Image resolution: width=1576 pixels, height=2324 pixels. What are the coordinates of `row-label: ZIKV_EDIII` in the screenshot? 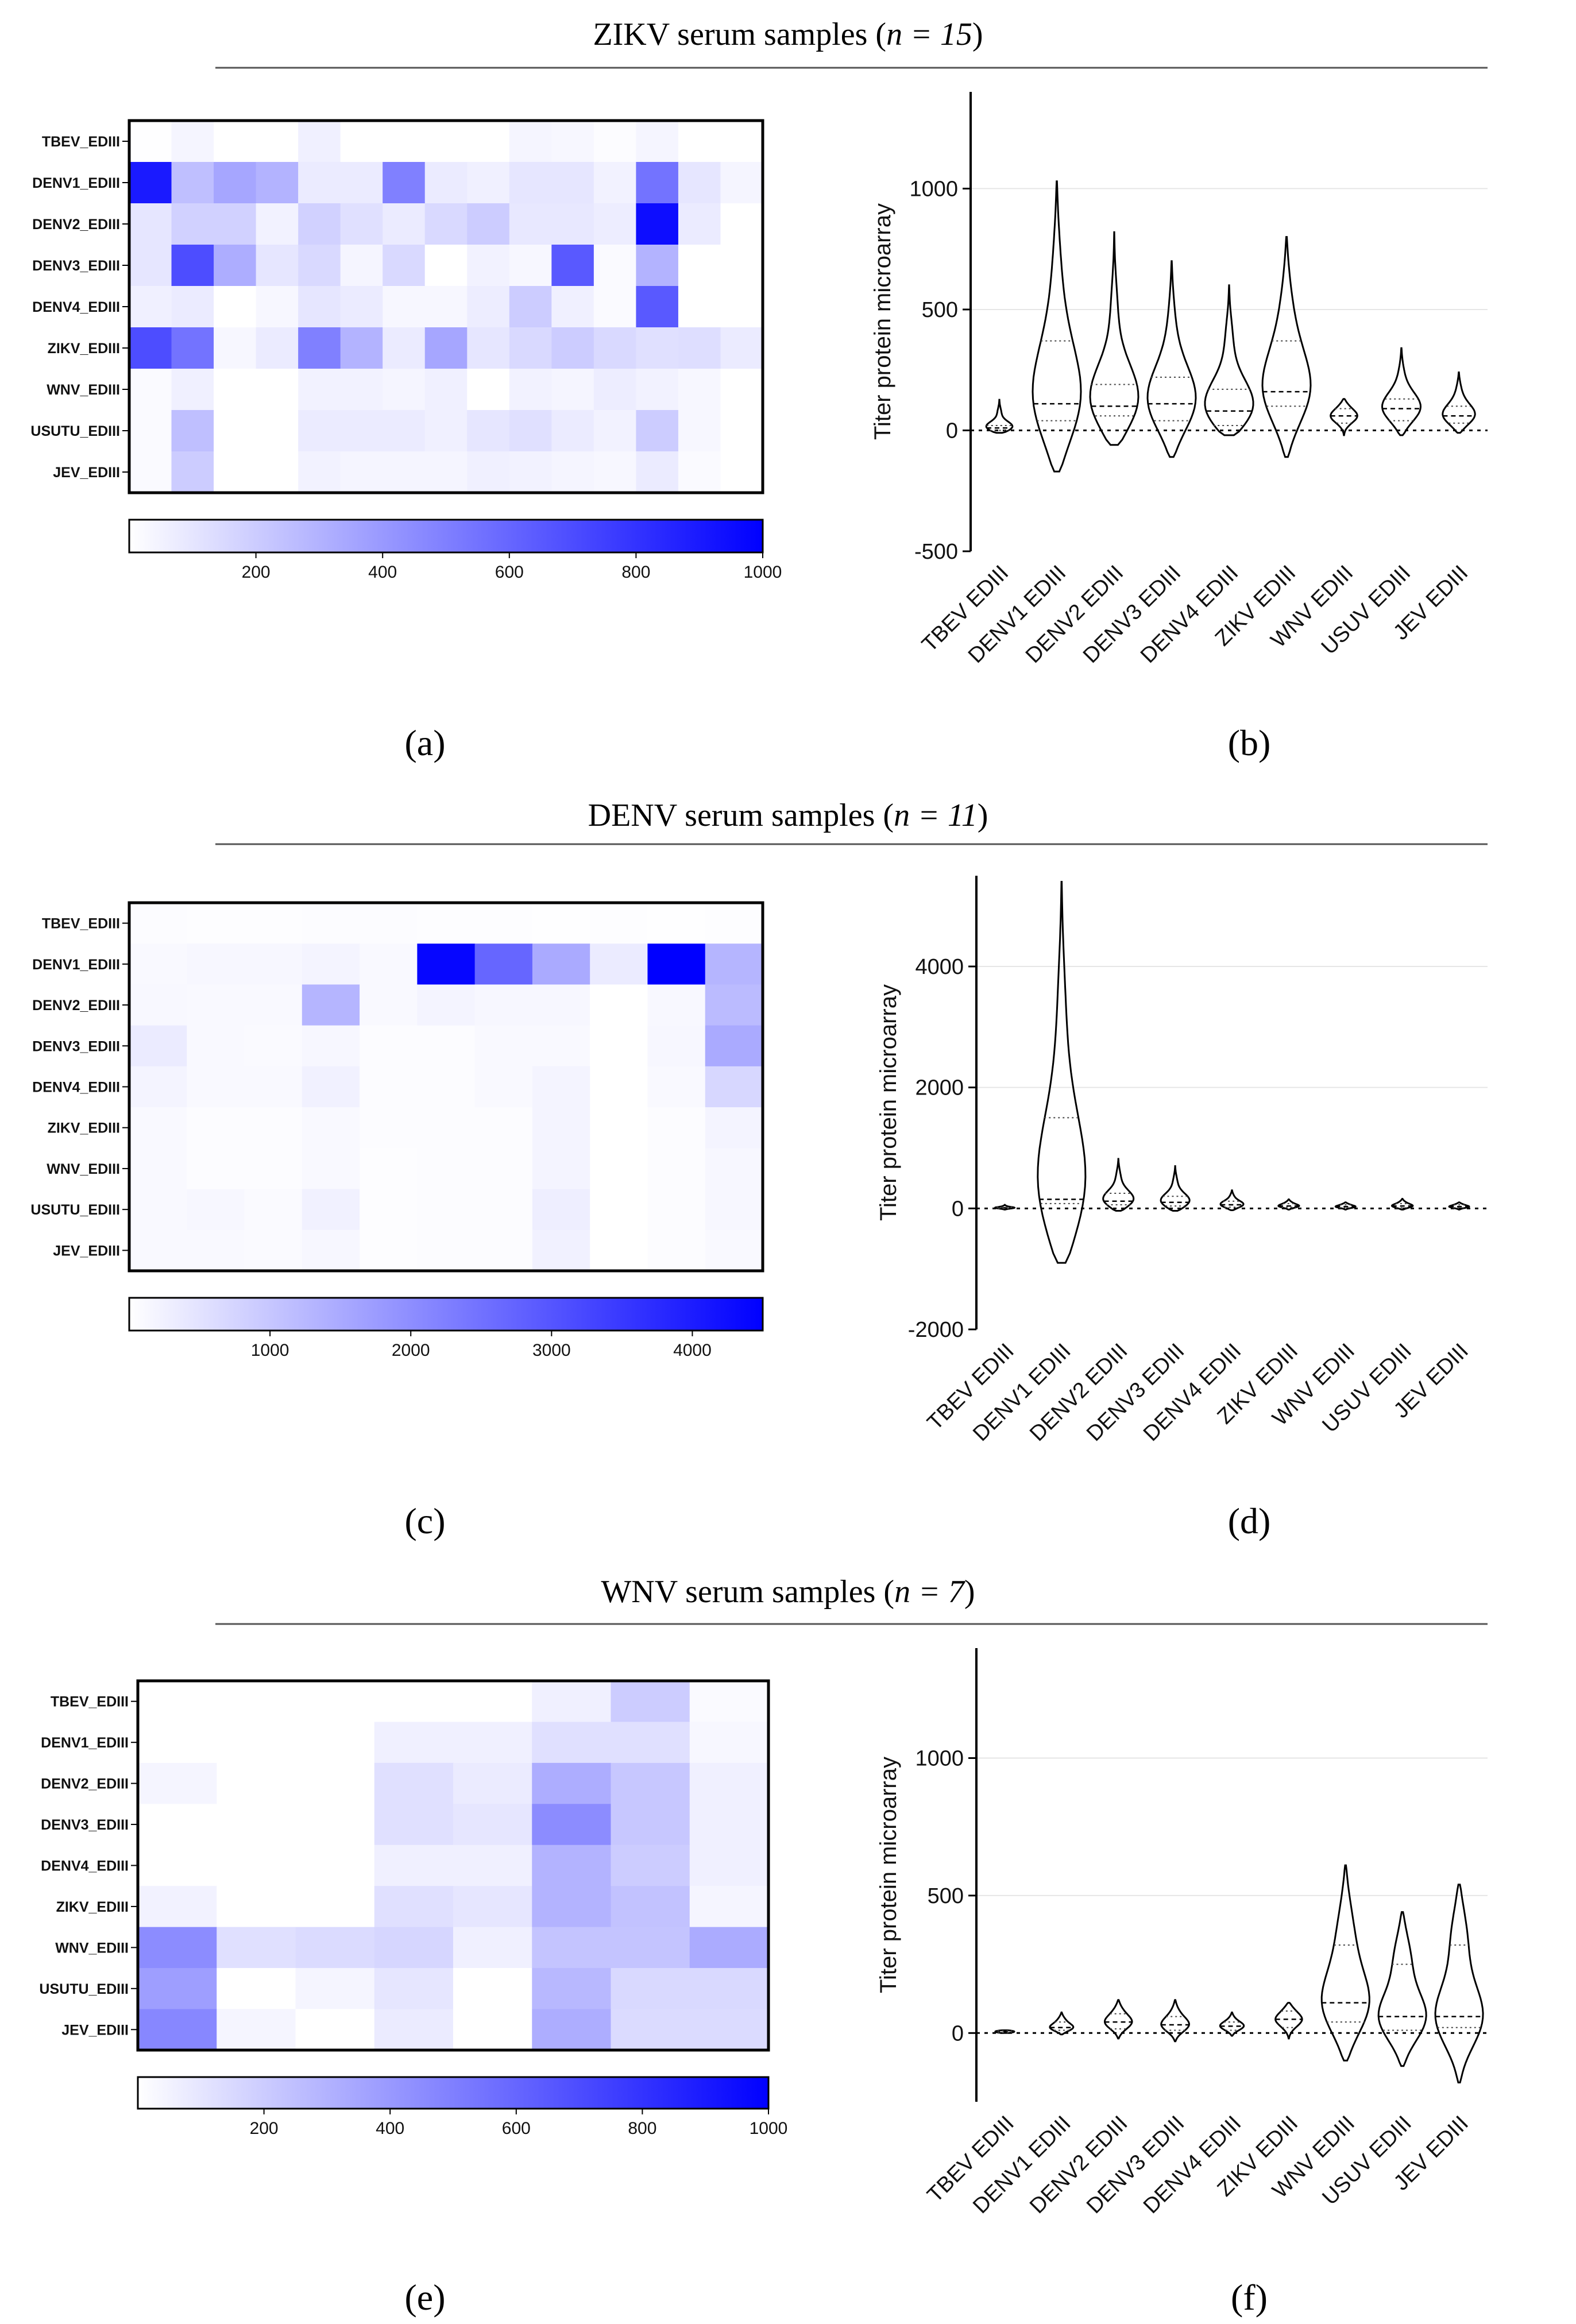 It's located at (84, 1128).